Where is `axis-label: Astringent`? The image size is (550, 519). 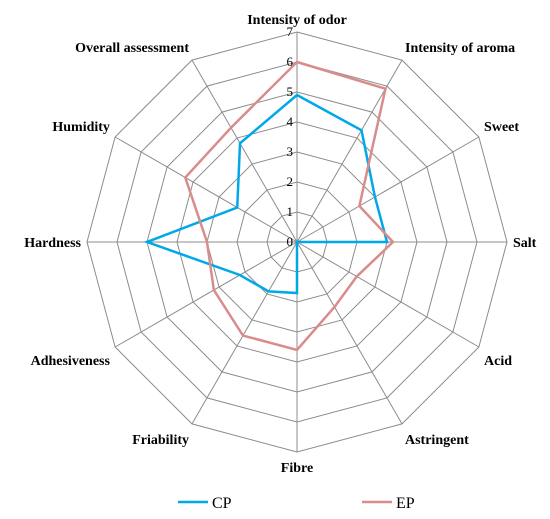 axis-label: Astringent is located at coordinates (437, 440).